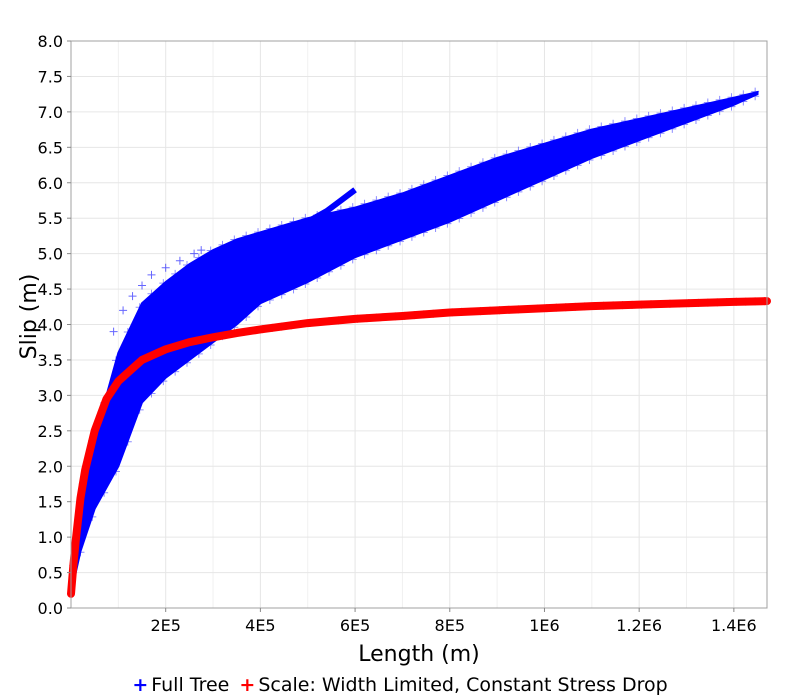 Image resolution: width=800 pixels, height=700 pixels. I want to click on y-tick-label: 8.0, so click(50, 41).